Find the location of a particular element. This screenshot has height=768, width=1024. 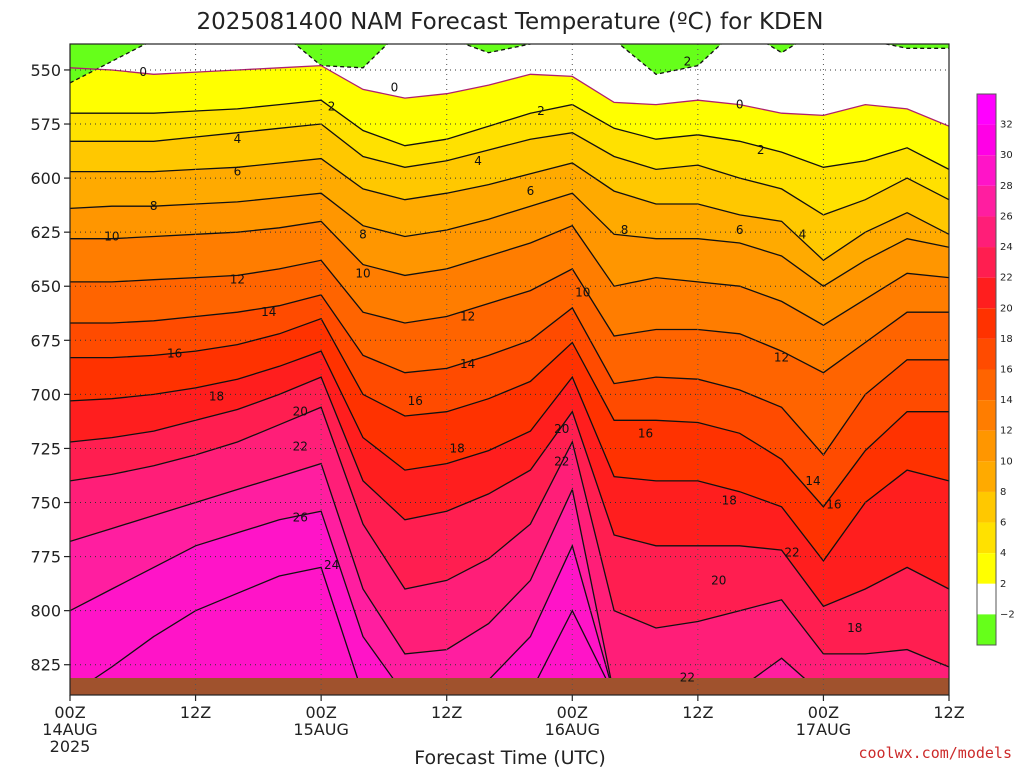

colorbar-label: 12 is located at coordinates (1006, 431).